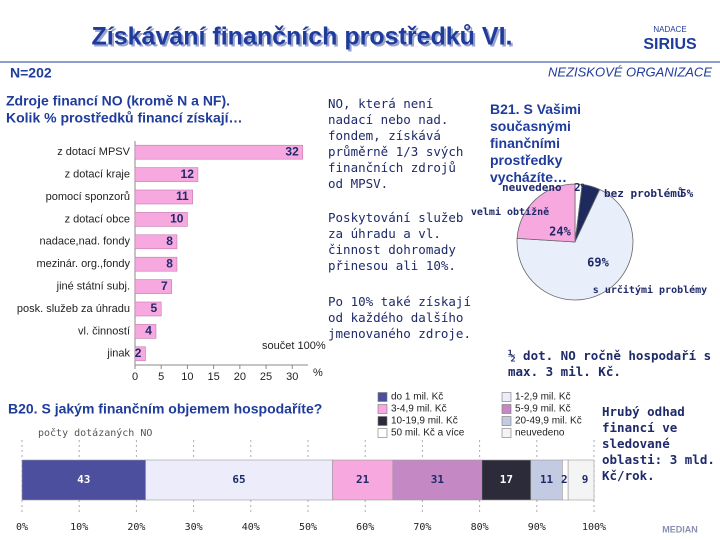 The width and height of the screenshot is (720, 540). I want to click on value-label: 12, so click(188, 174).